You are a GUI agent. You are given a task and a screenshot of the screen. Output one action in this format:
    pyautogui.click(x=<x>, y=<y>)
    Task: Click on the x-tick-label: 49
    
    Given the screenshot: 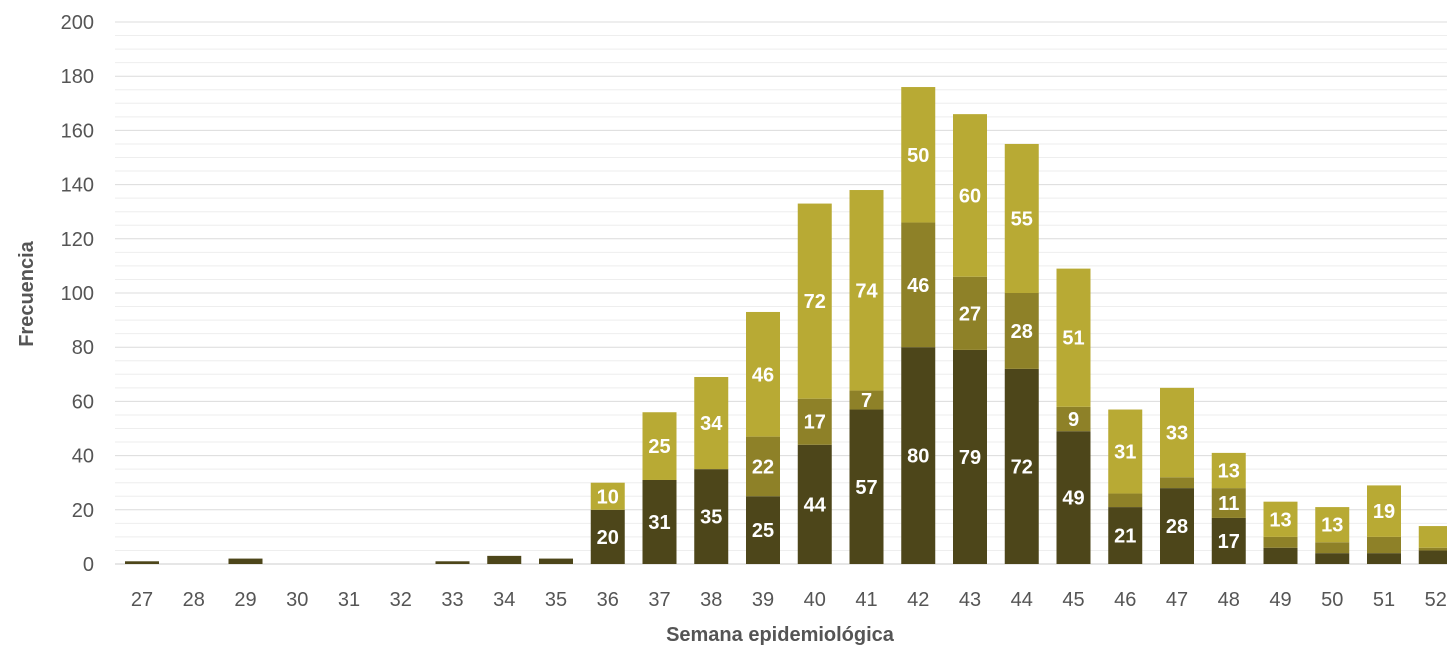 What is the action you would take?
    pyautogui.click(x=1280, y=600)
    